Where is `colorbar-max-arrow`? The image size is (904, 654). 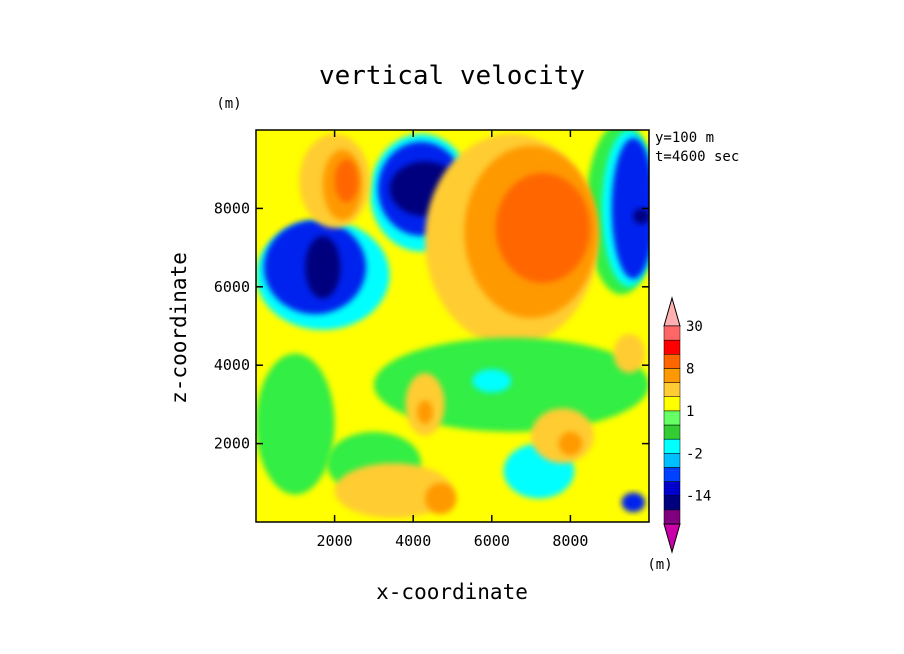 colorbar-max-arrow is located at coordinates (672, 311).